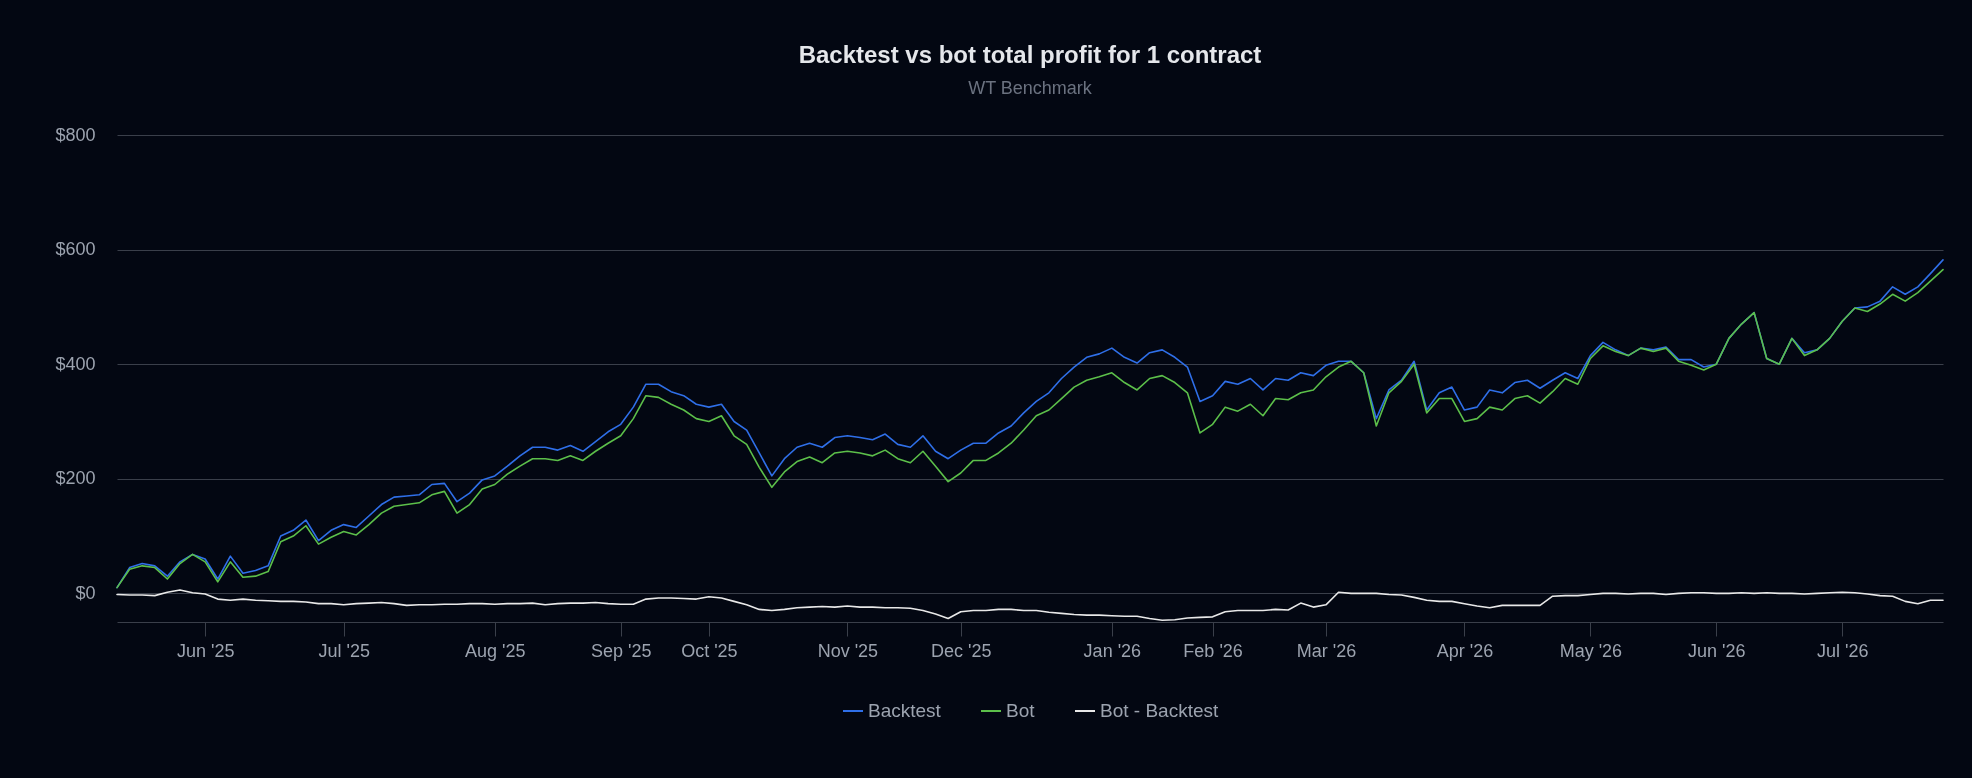  I want to click on x-tick-label: Jul '25, so click(344, 650).